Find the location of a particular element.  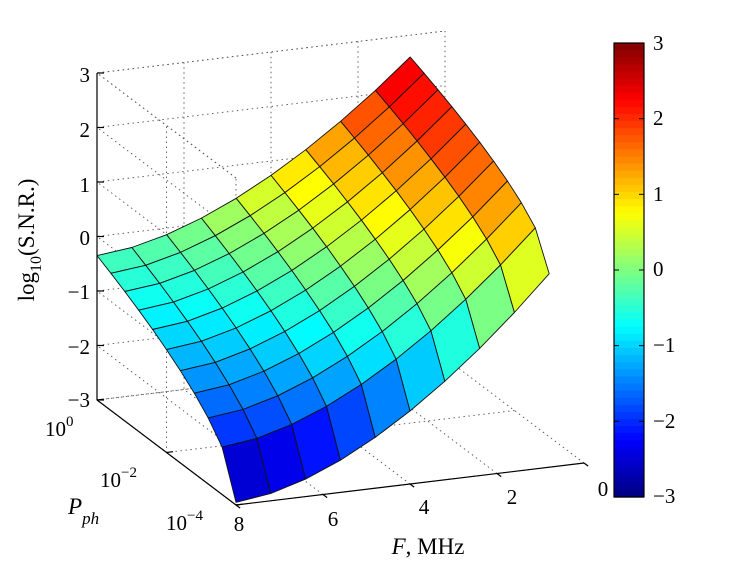

y-tick-label: 10⁻⁴ is located at coordinates (184, 521).